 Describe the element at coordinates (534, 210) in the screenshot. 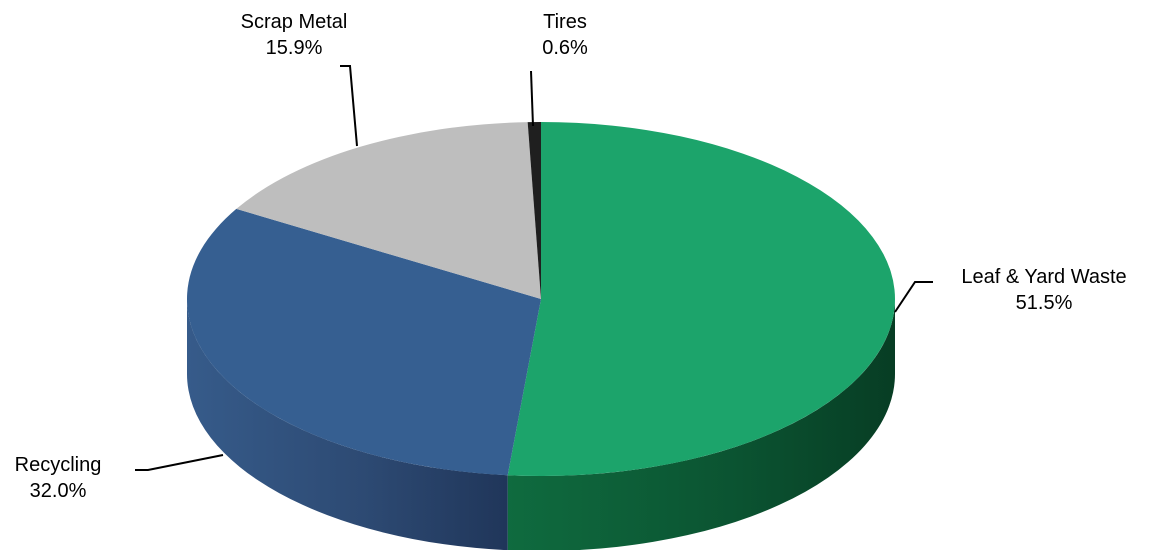

I see `pie-slice-tires` at that location.